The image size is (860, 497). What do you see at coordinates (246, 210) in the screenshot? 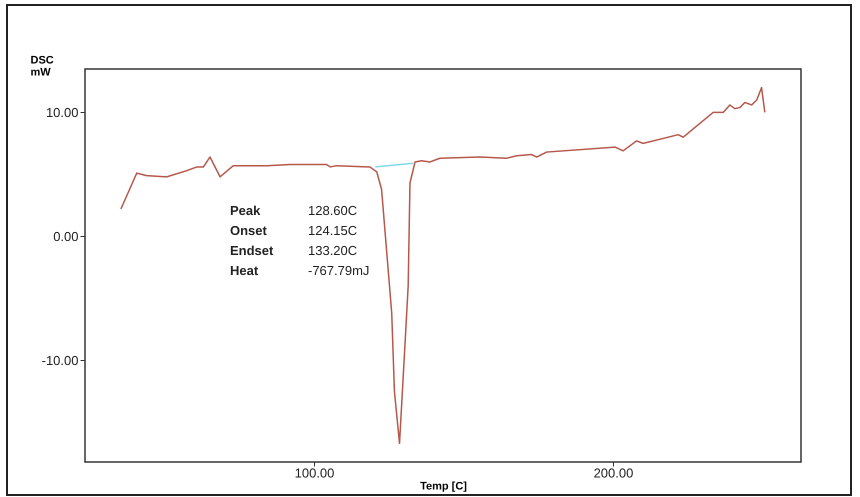
I see `annotation: Peak` at bounding box center [246, 210].